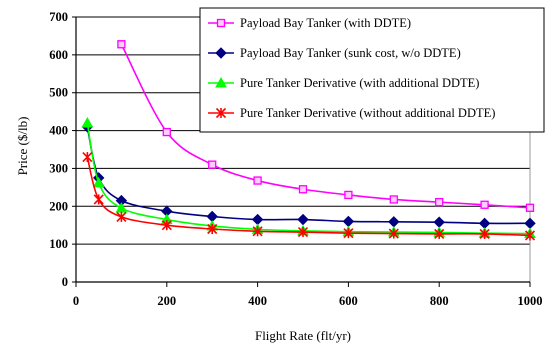 This screenshot has width=547, height=349. What do you see at coordinates (65, 282) in the screenshot?
I see `y-tick-label: 0` at bounding box center [65, 282].